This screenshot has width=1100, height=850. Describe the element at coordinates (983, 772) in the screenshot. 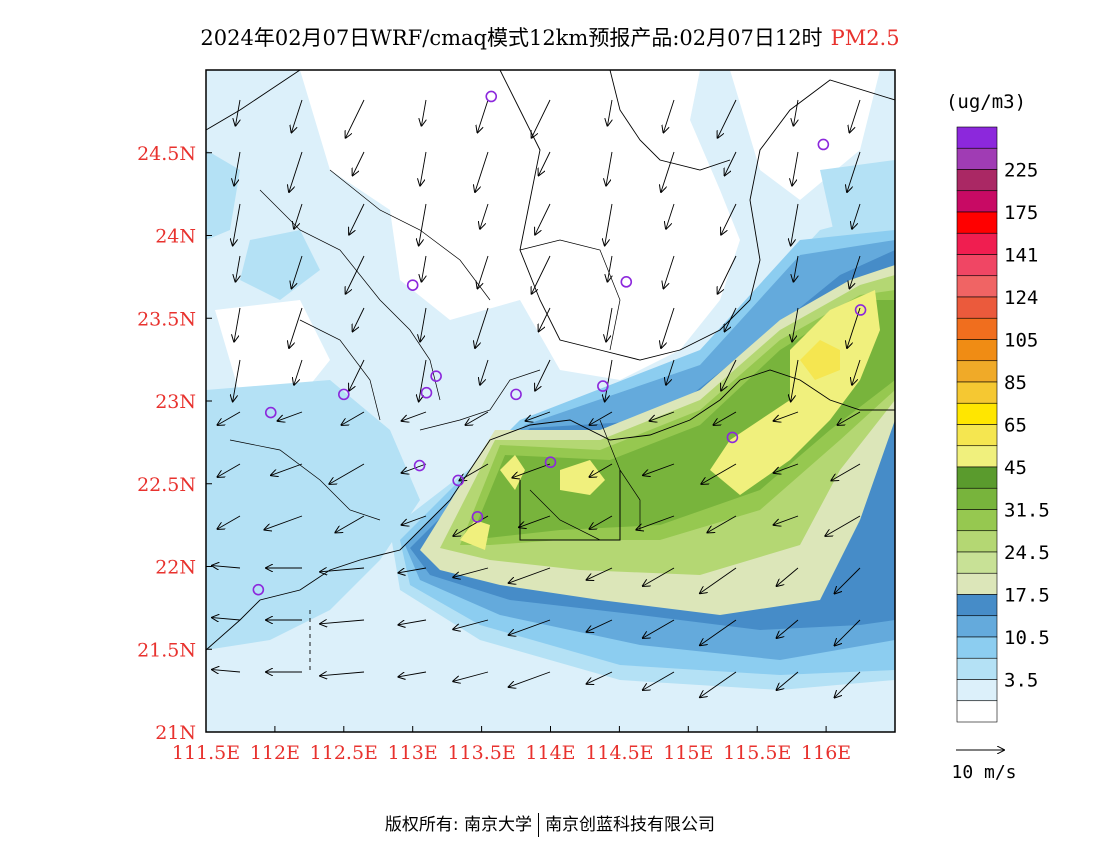

I see `wind-scale-label: 10 m/s` at that location.